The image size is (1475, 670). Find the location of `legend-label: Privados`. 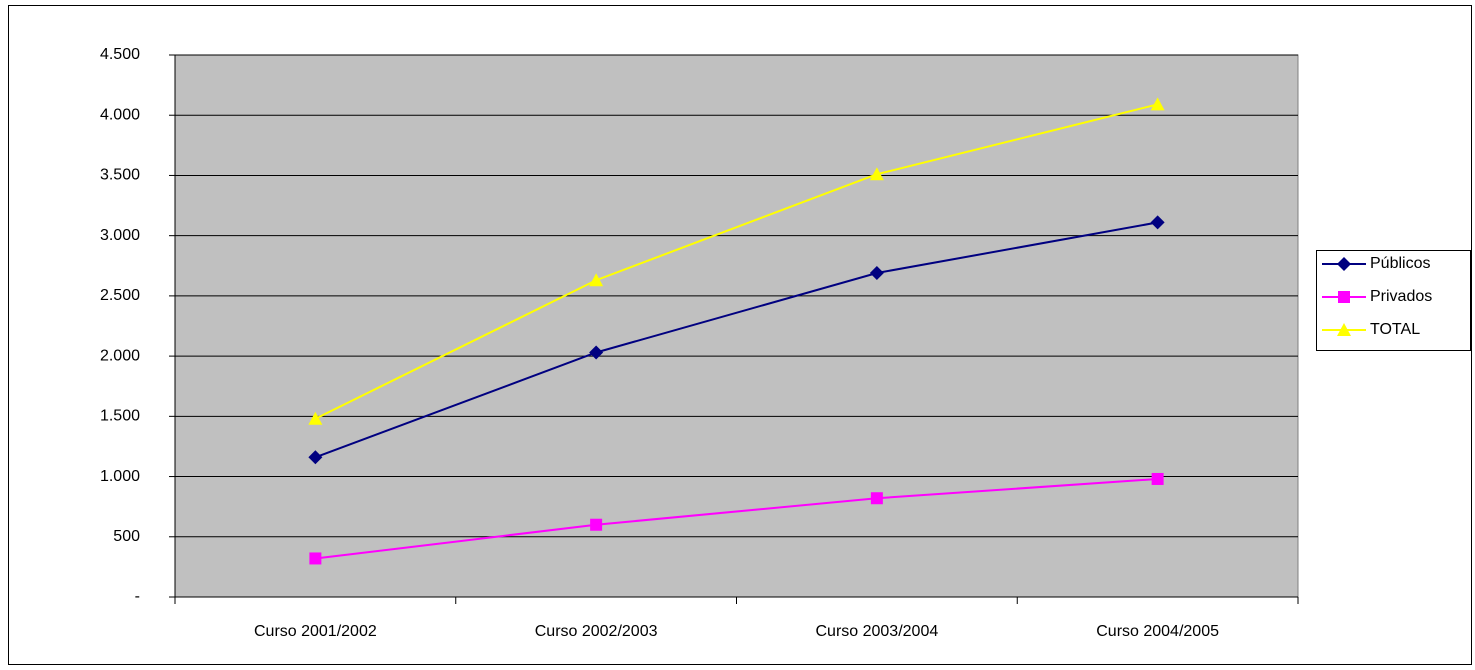

legend-label: Privados is located at coordinates (1401, 296).